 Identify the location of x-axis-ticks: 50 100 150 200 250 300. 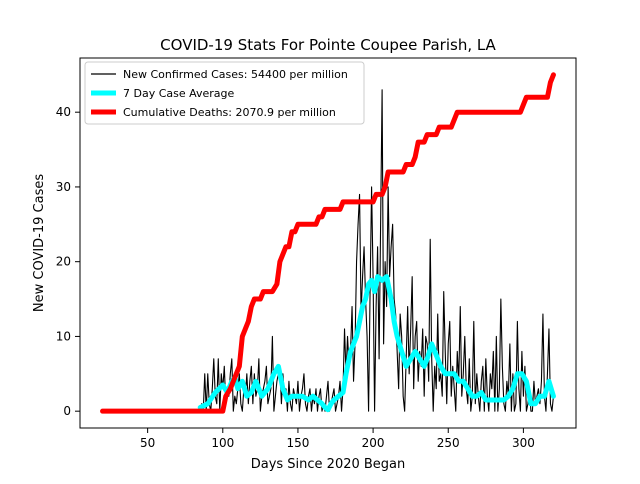
(337, 439).